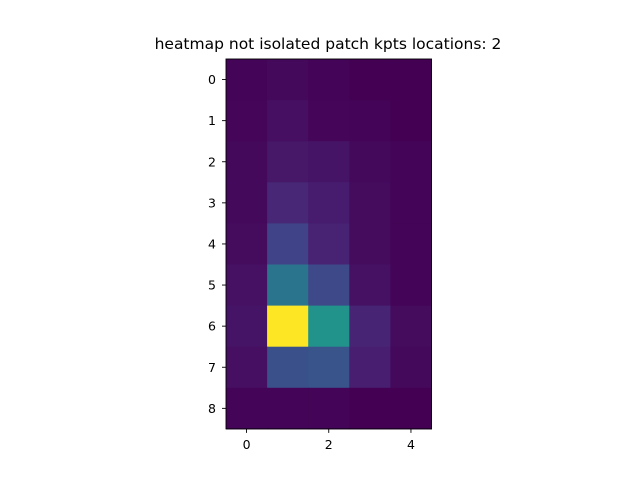 This screenshot has width=640, height=480. What do you see at coordinates (411, 203) in the screenshot?
I see `heatmap-cell-r3-c4` at bounding box center [411, 203].